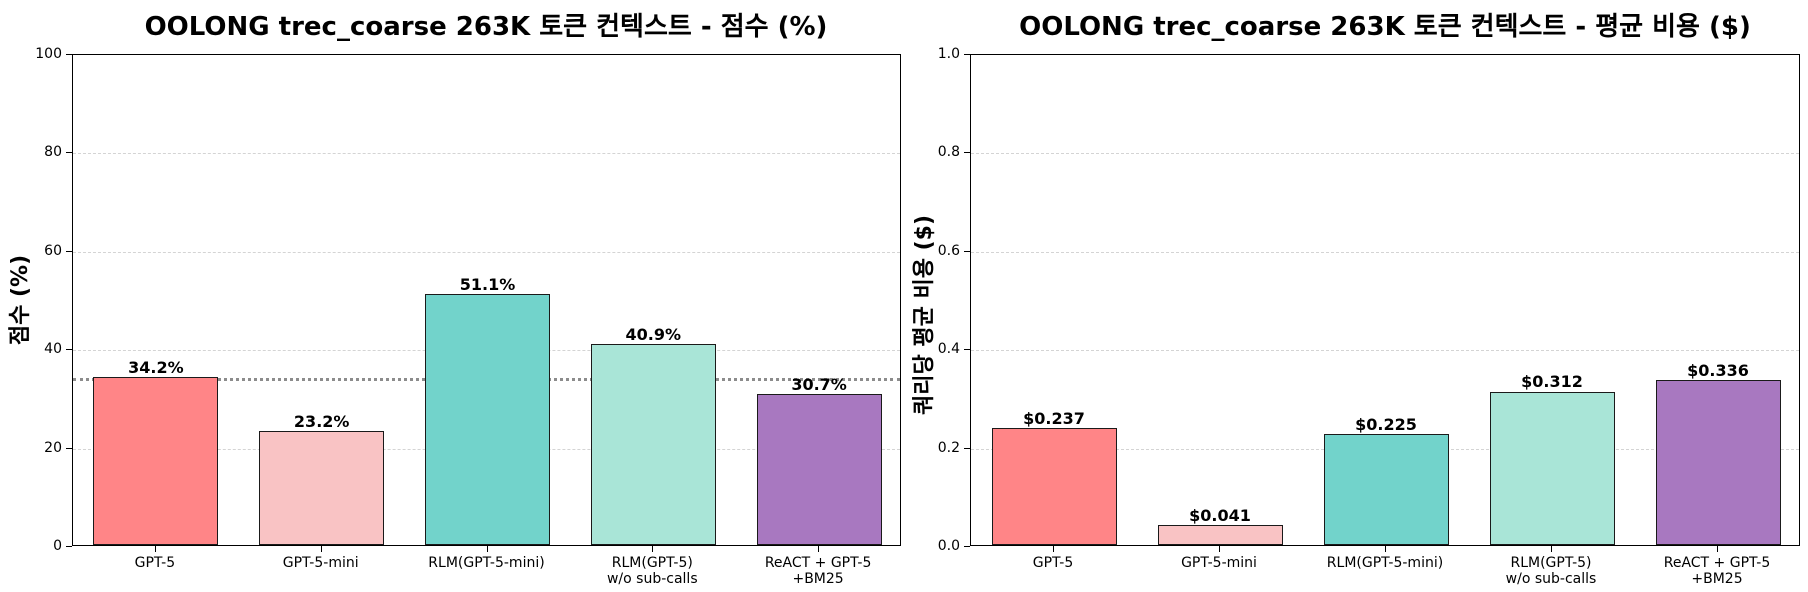 The height and width of the screenshot is (592, 1808). I want to click on score-x-tick-label: RLM(GPT-5-mini), so click(486, 563).